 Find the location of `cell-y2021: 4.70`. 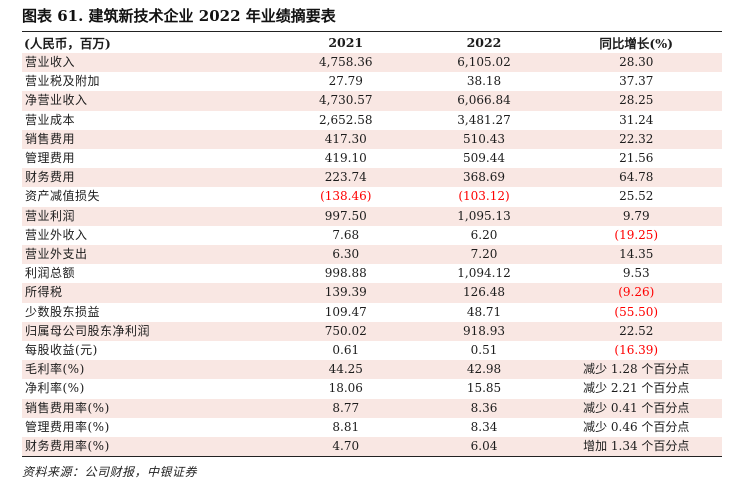

cell-y2021: 4.70 is located at coordinates (346, 446).